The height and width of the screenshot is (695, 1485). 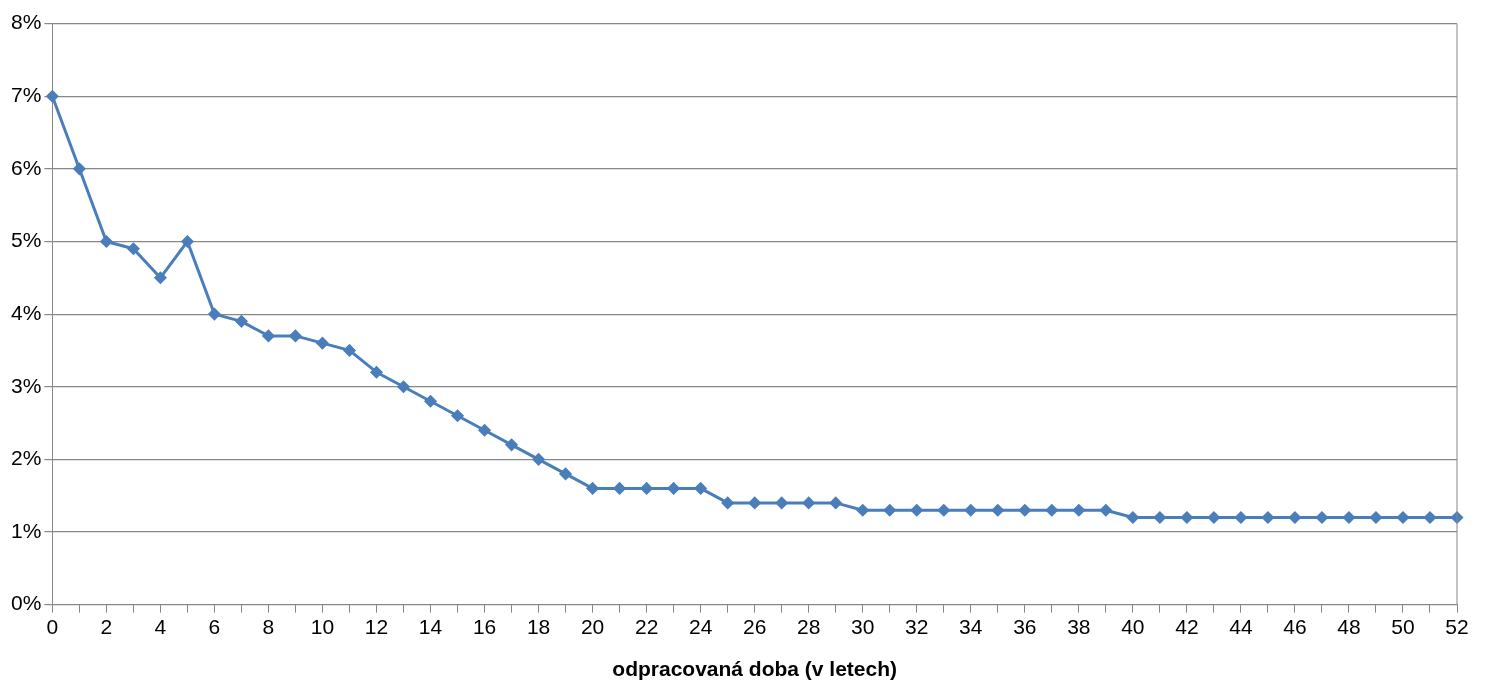 What do you see at coordinates (1079, 626) in the screenshot?
I see `x-tick-label: 38` at bounding box center [1079, 626].